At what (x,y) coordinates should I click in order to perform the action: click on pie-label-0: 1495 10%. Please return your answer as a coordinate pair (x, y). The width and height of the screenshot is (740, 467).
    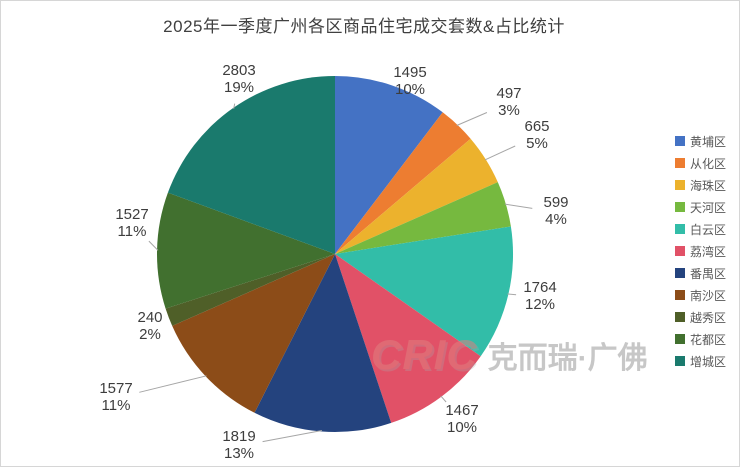
    Looking at the image, I should click on (409, 81).